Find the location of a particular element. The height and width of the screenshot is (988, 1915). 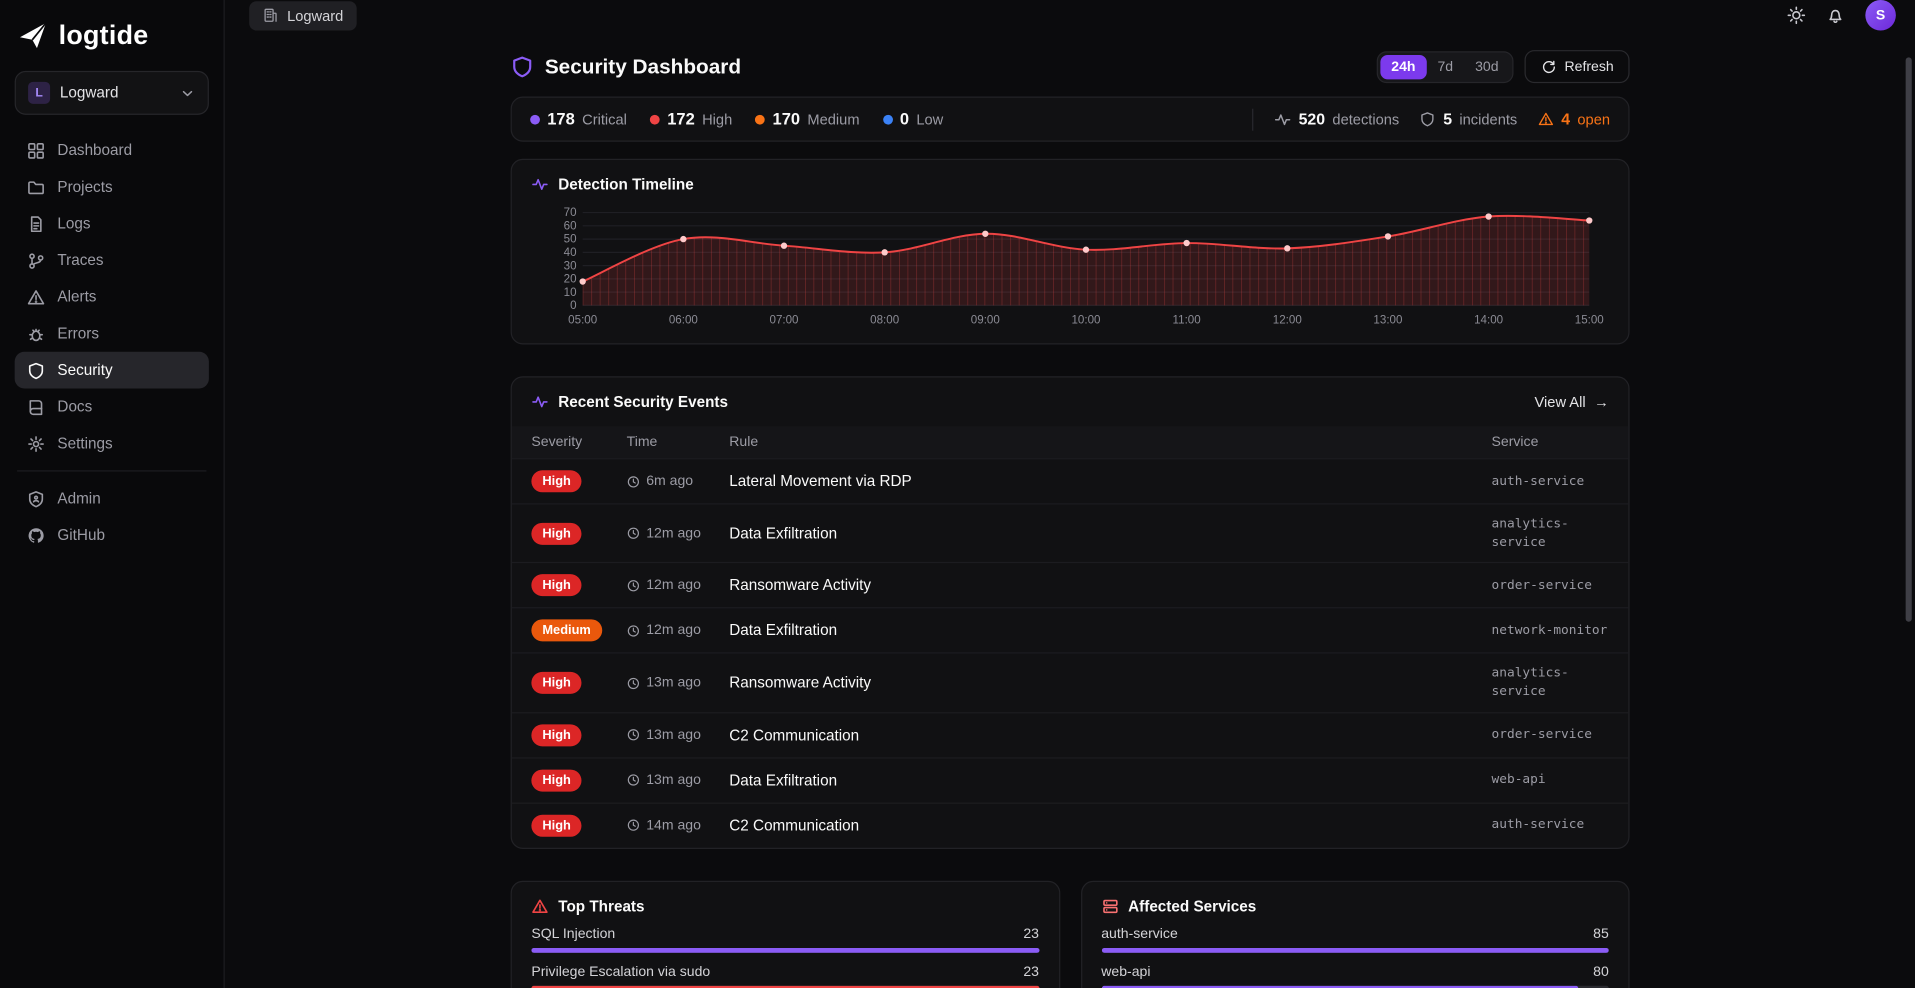

col-severity: Severity is located at coordinates (557, 442).